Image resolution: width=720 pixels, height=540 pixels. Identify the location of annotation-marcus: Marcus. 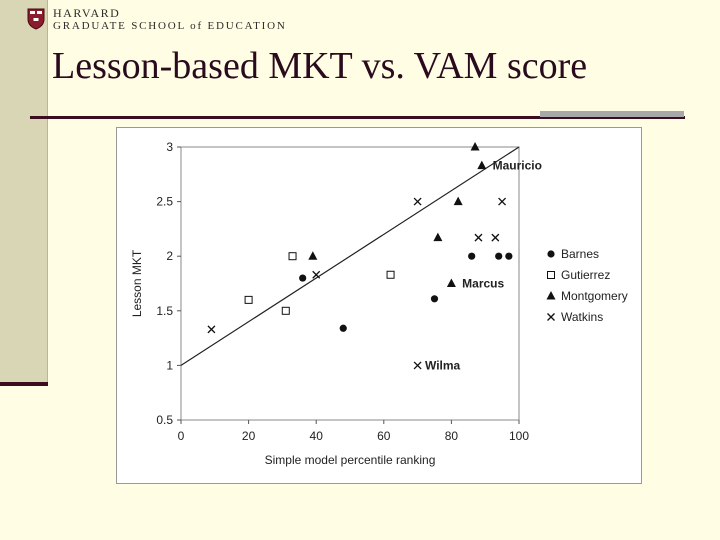
(483, 284).